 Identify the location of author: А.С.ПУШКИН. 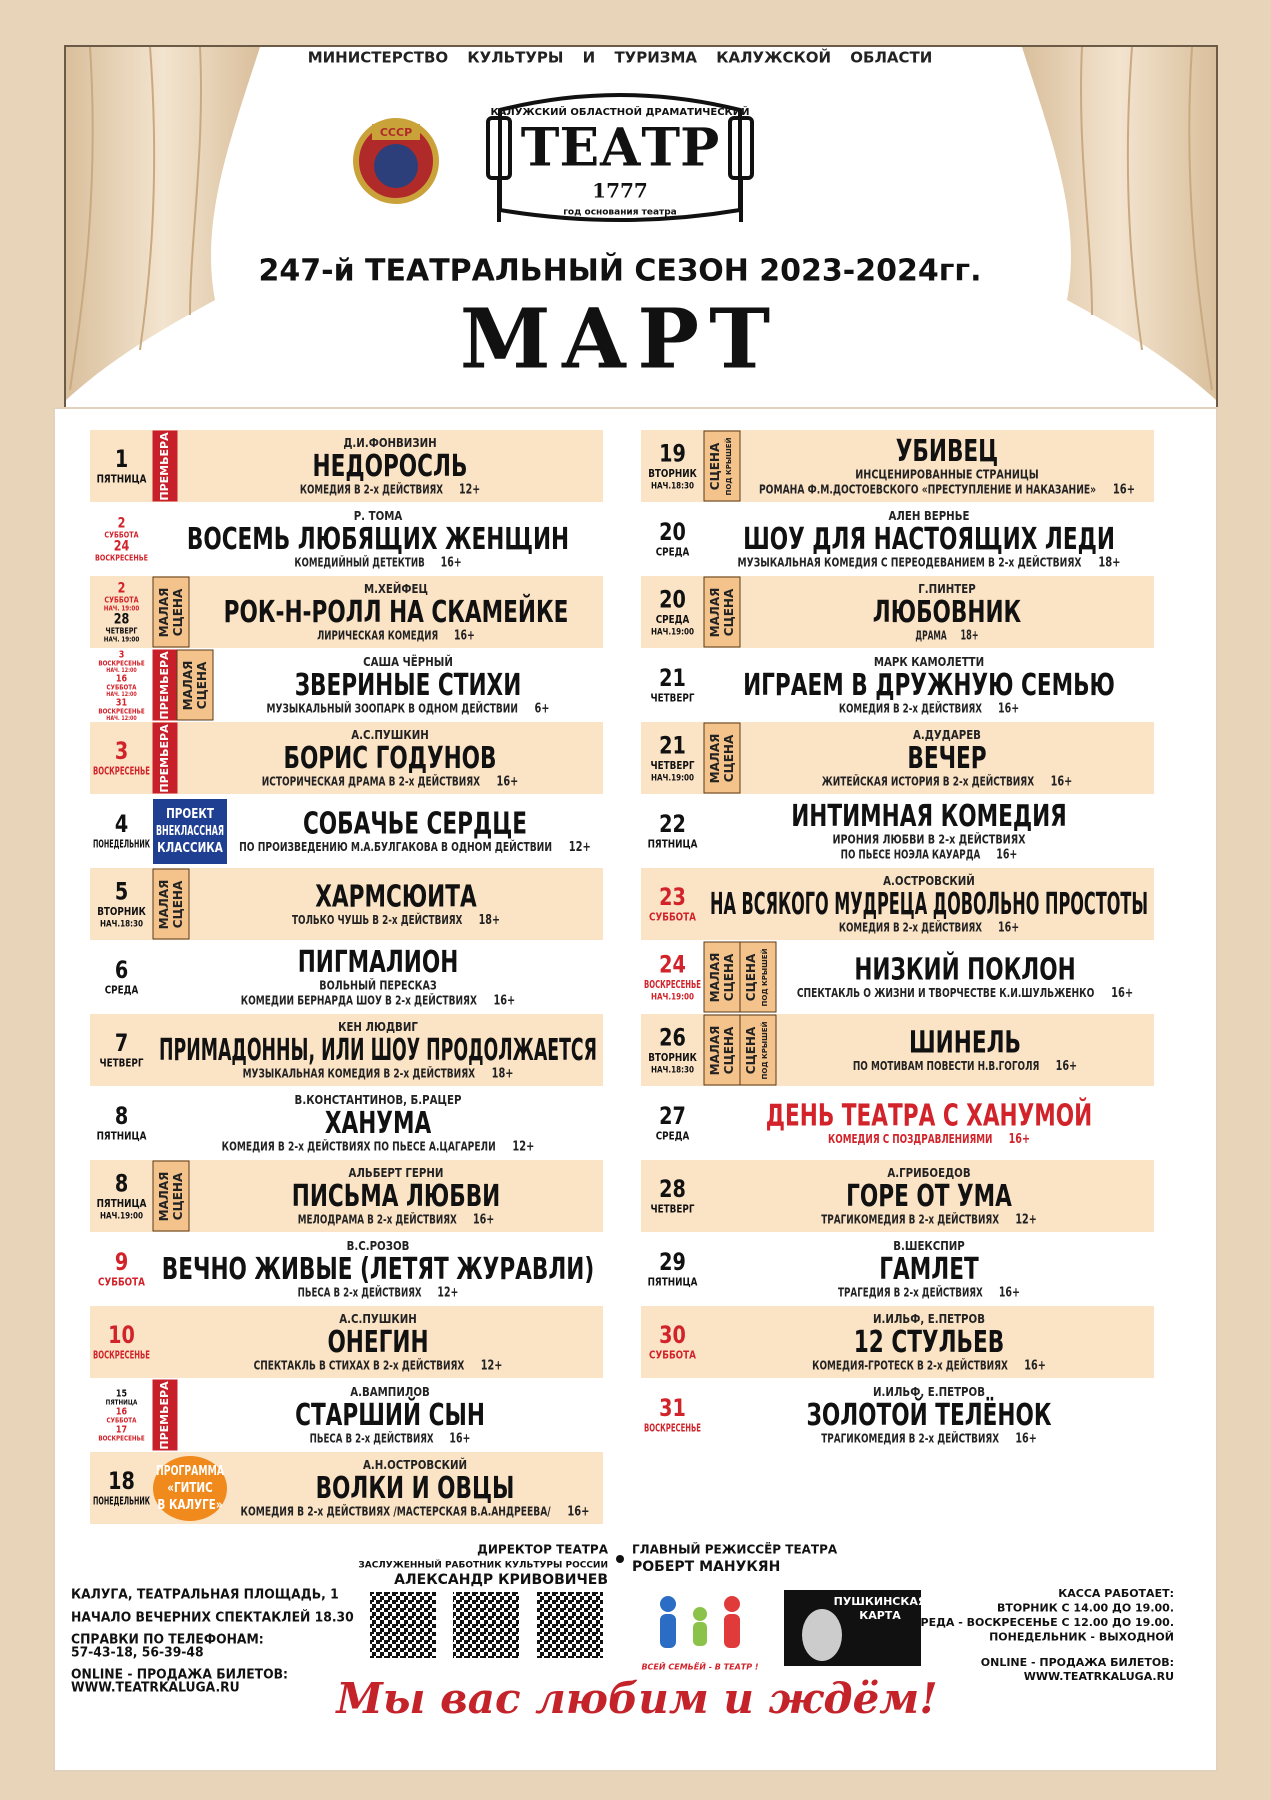
(378, 1319).